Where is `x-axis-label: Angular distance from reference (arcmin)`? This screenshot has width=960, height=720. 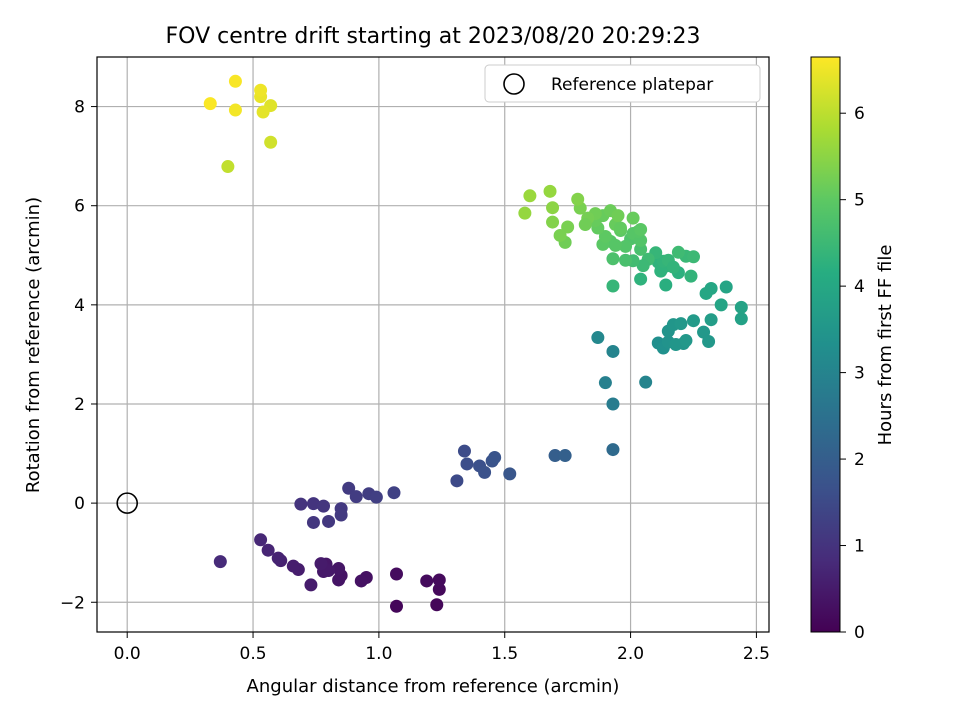
x-axis-label: Angular distance from reference (arcmin) is located at coordinates (433, 686).